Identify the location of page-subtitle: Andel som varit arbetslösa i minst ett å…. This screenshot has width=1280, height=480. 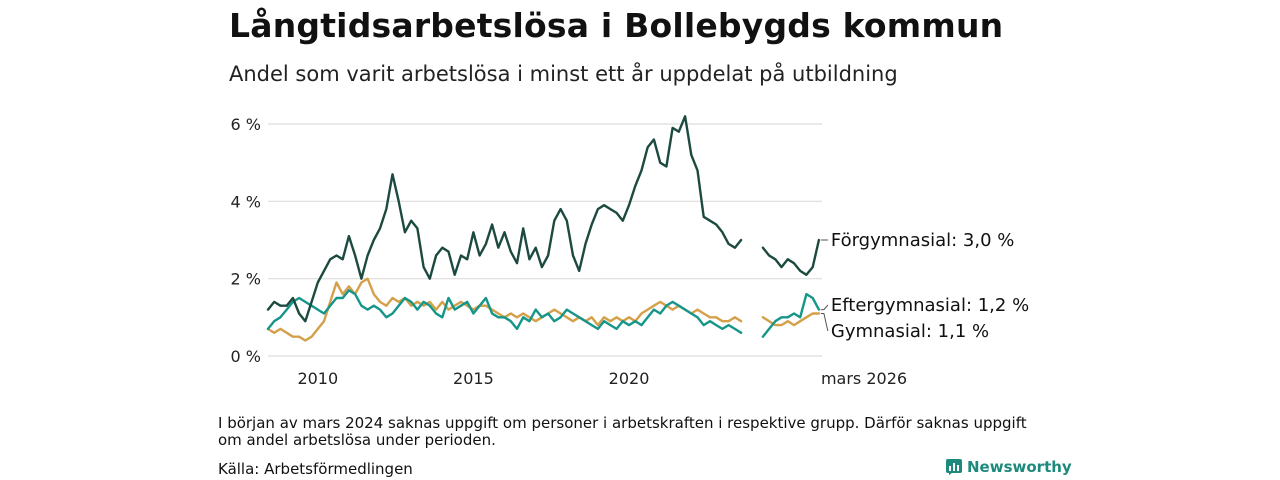
(563, 74).